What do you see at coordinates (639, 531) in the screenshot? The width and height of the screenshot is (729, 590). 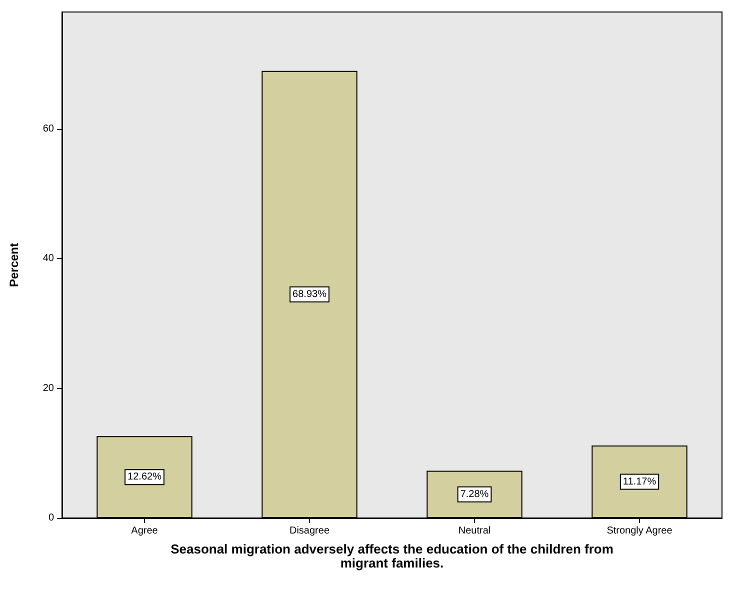 I see `x-tick-label: Strongly Agree` at bounding box center [639, 531].